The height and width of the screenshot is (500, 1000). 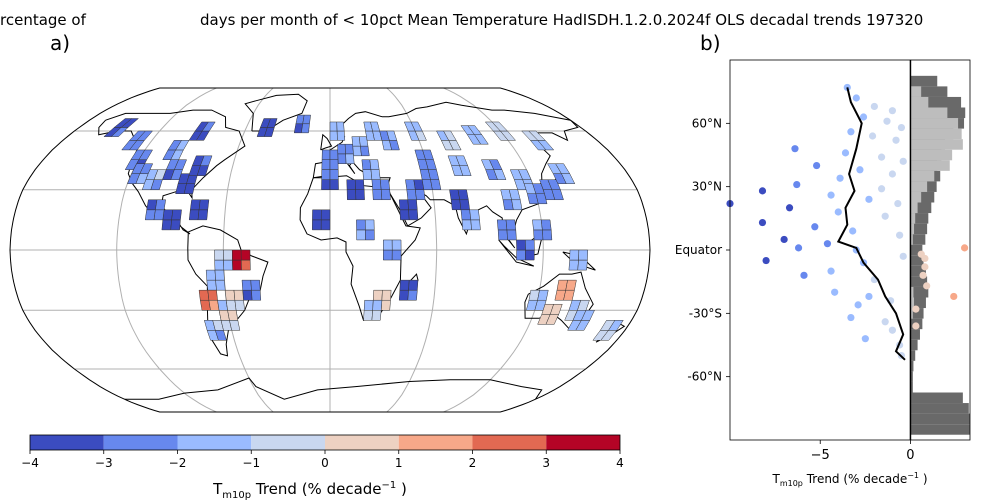 I want to click on colorbar-tick-label: −2, so click(x=178, y=463).